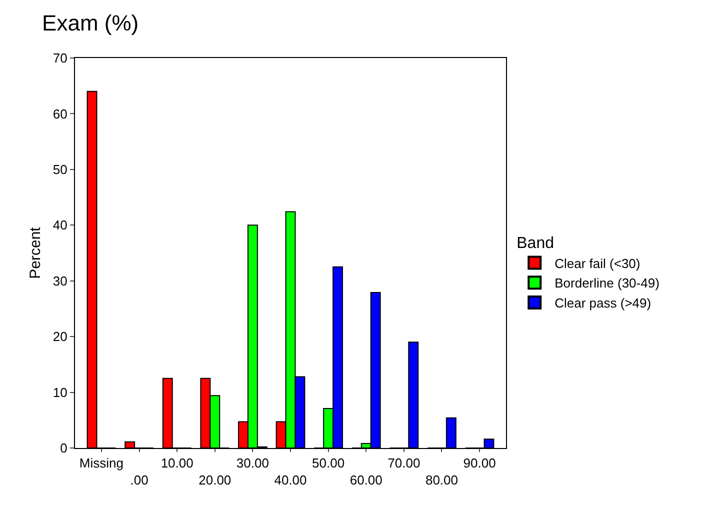  Describe the element at coordinates (290, 480) in the screenshot. I see `x-tick-label: 40.00` at that location.